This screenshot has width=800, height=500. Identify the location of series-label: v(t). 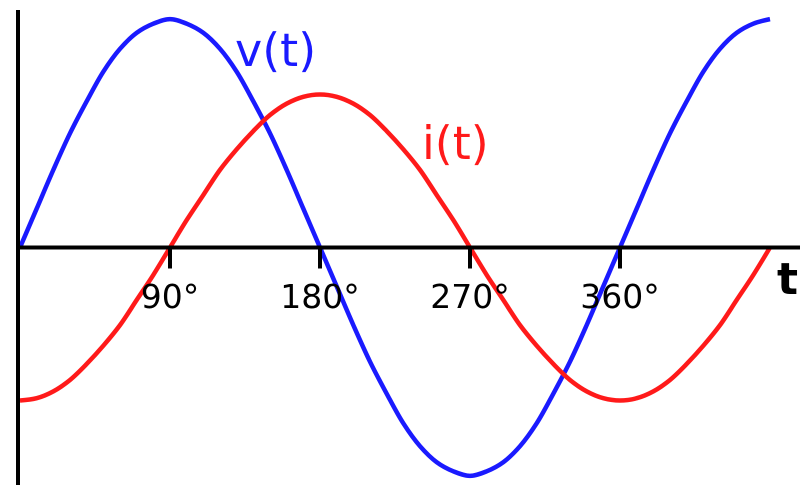
(275, 50).